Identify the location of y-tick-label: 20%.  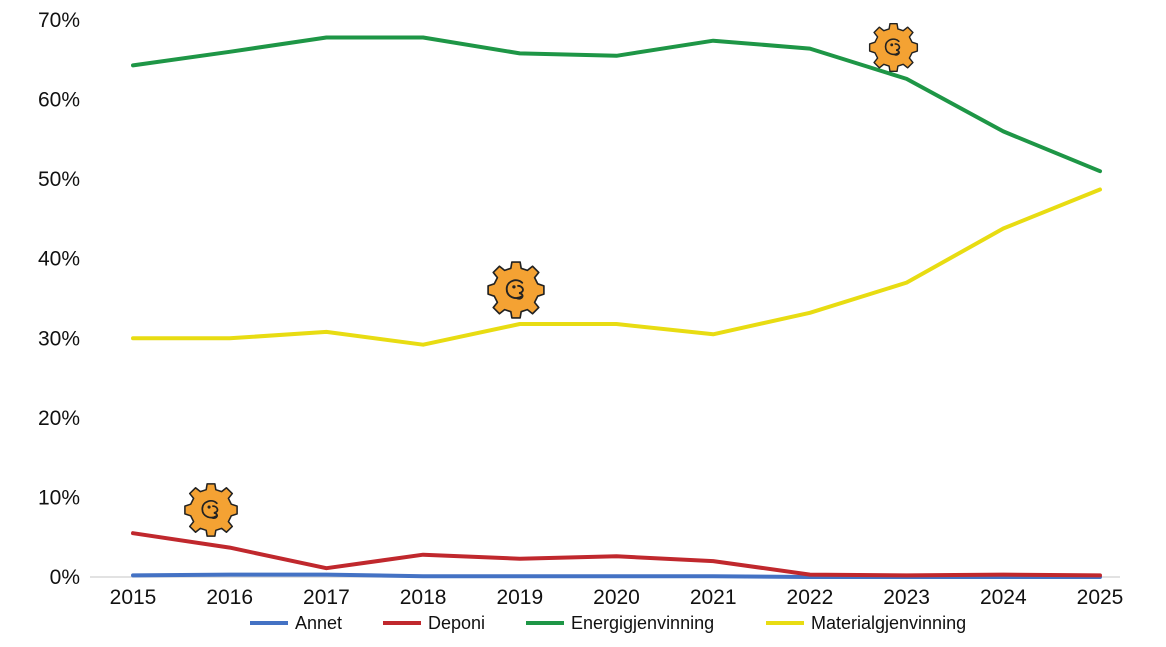
(59, 418).